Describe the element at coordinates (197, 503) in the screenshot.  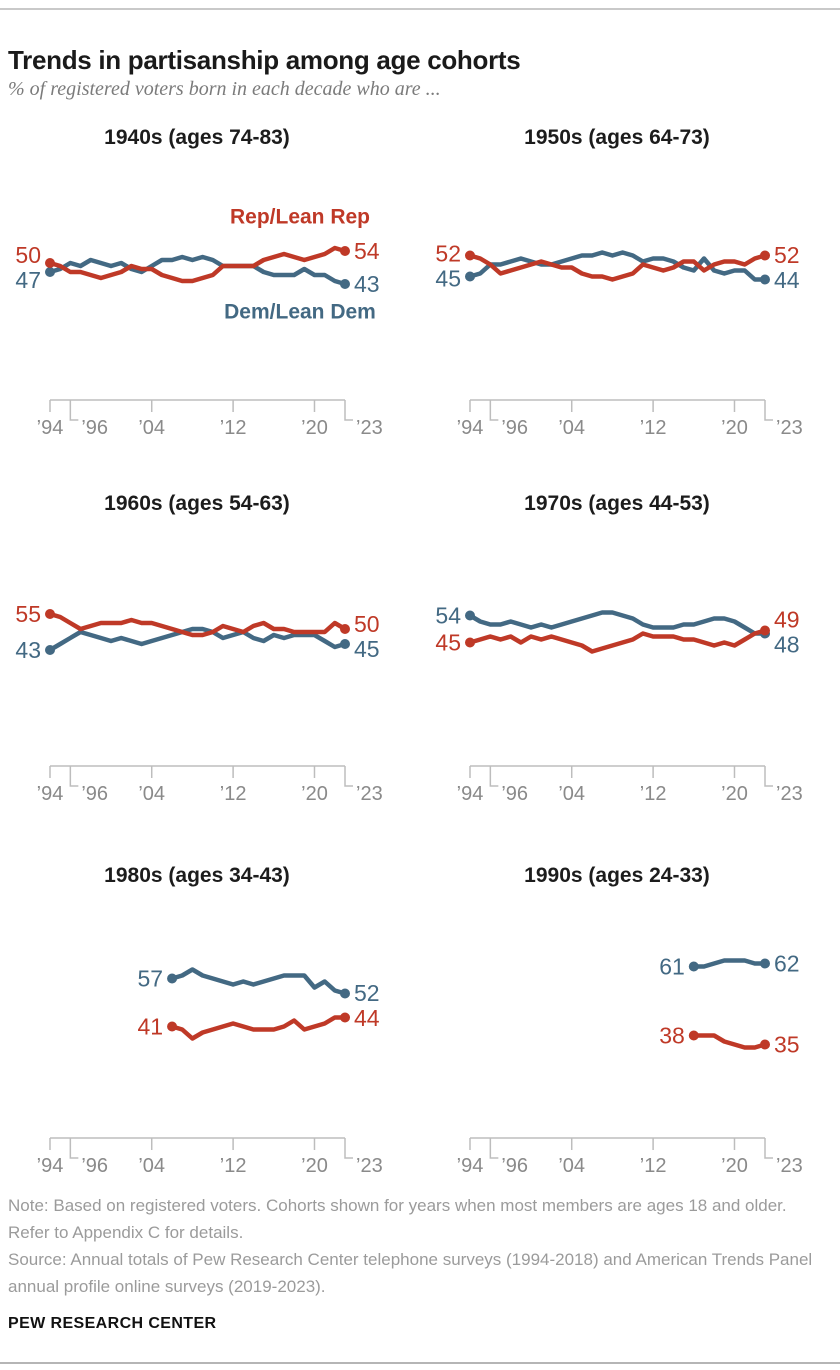
I see `panel-title-1960s: 1960s (ages 54-63)` at that location.